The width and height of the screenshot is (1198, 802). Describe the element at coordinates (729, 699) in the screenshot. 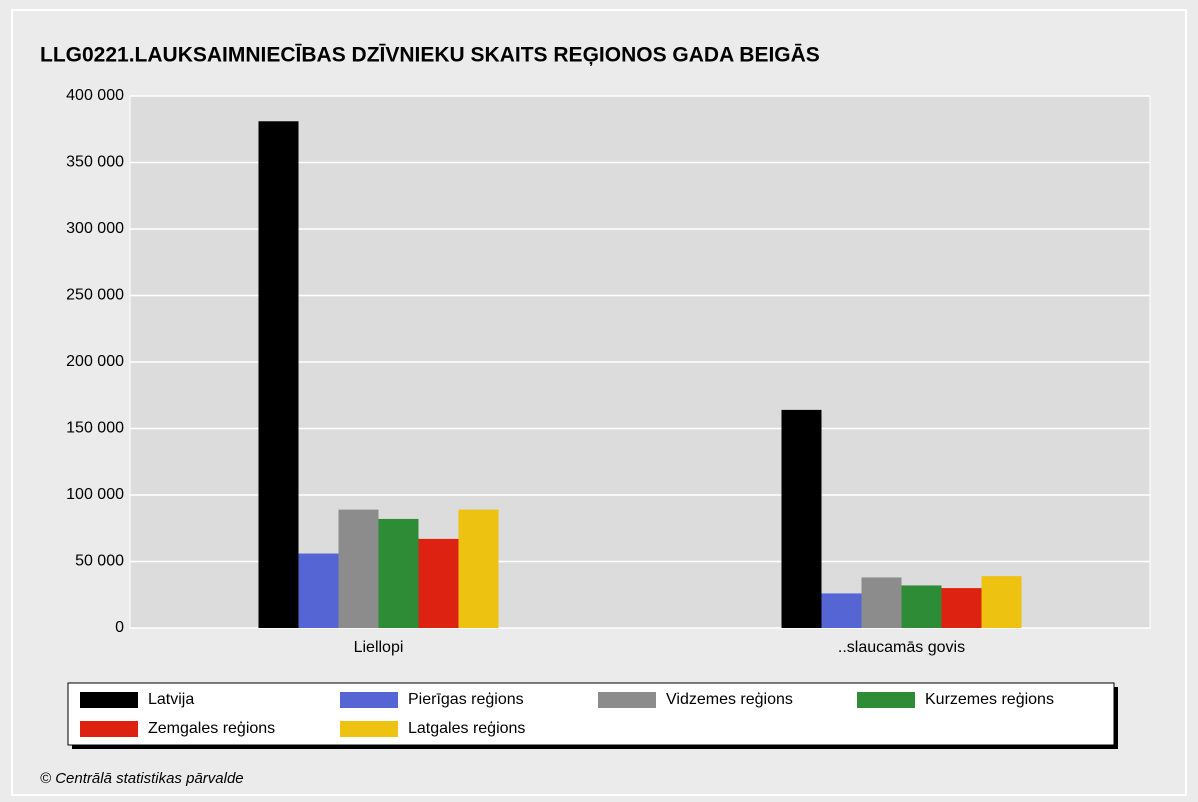

I see `legend-label: Vidzemes reģions` at that location.